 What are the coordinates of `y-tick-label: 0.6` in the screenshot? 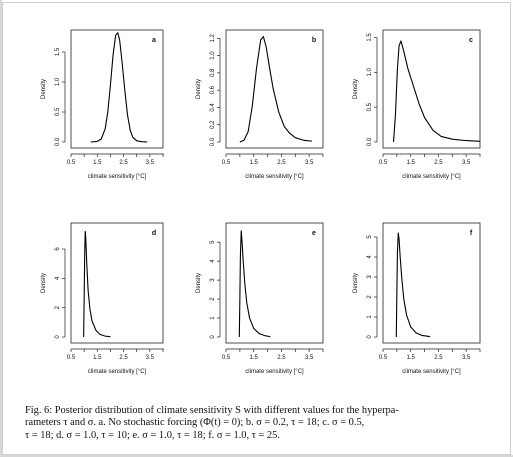 It's located at (213, 89).